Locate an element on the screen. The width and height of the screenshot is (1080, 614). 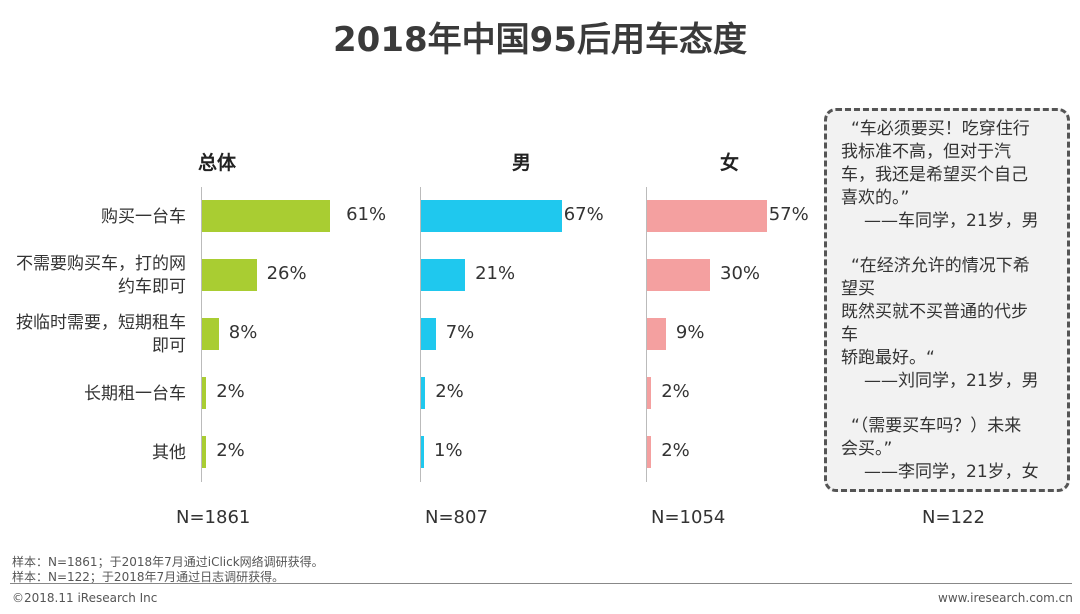
chart-title: 2018年中国95后用车态度 is located at coordinates (540, 40).